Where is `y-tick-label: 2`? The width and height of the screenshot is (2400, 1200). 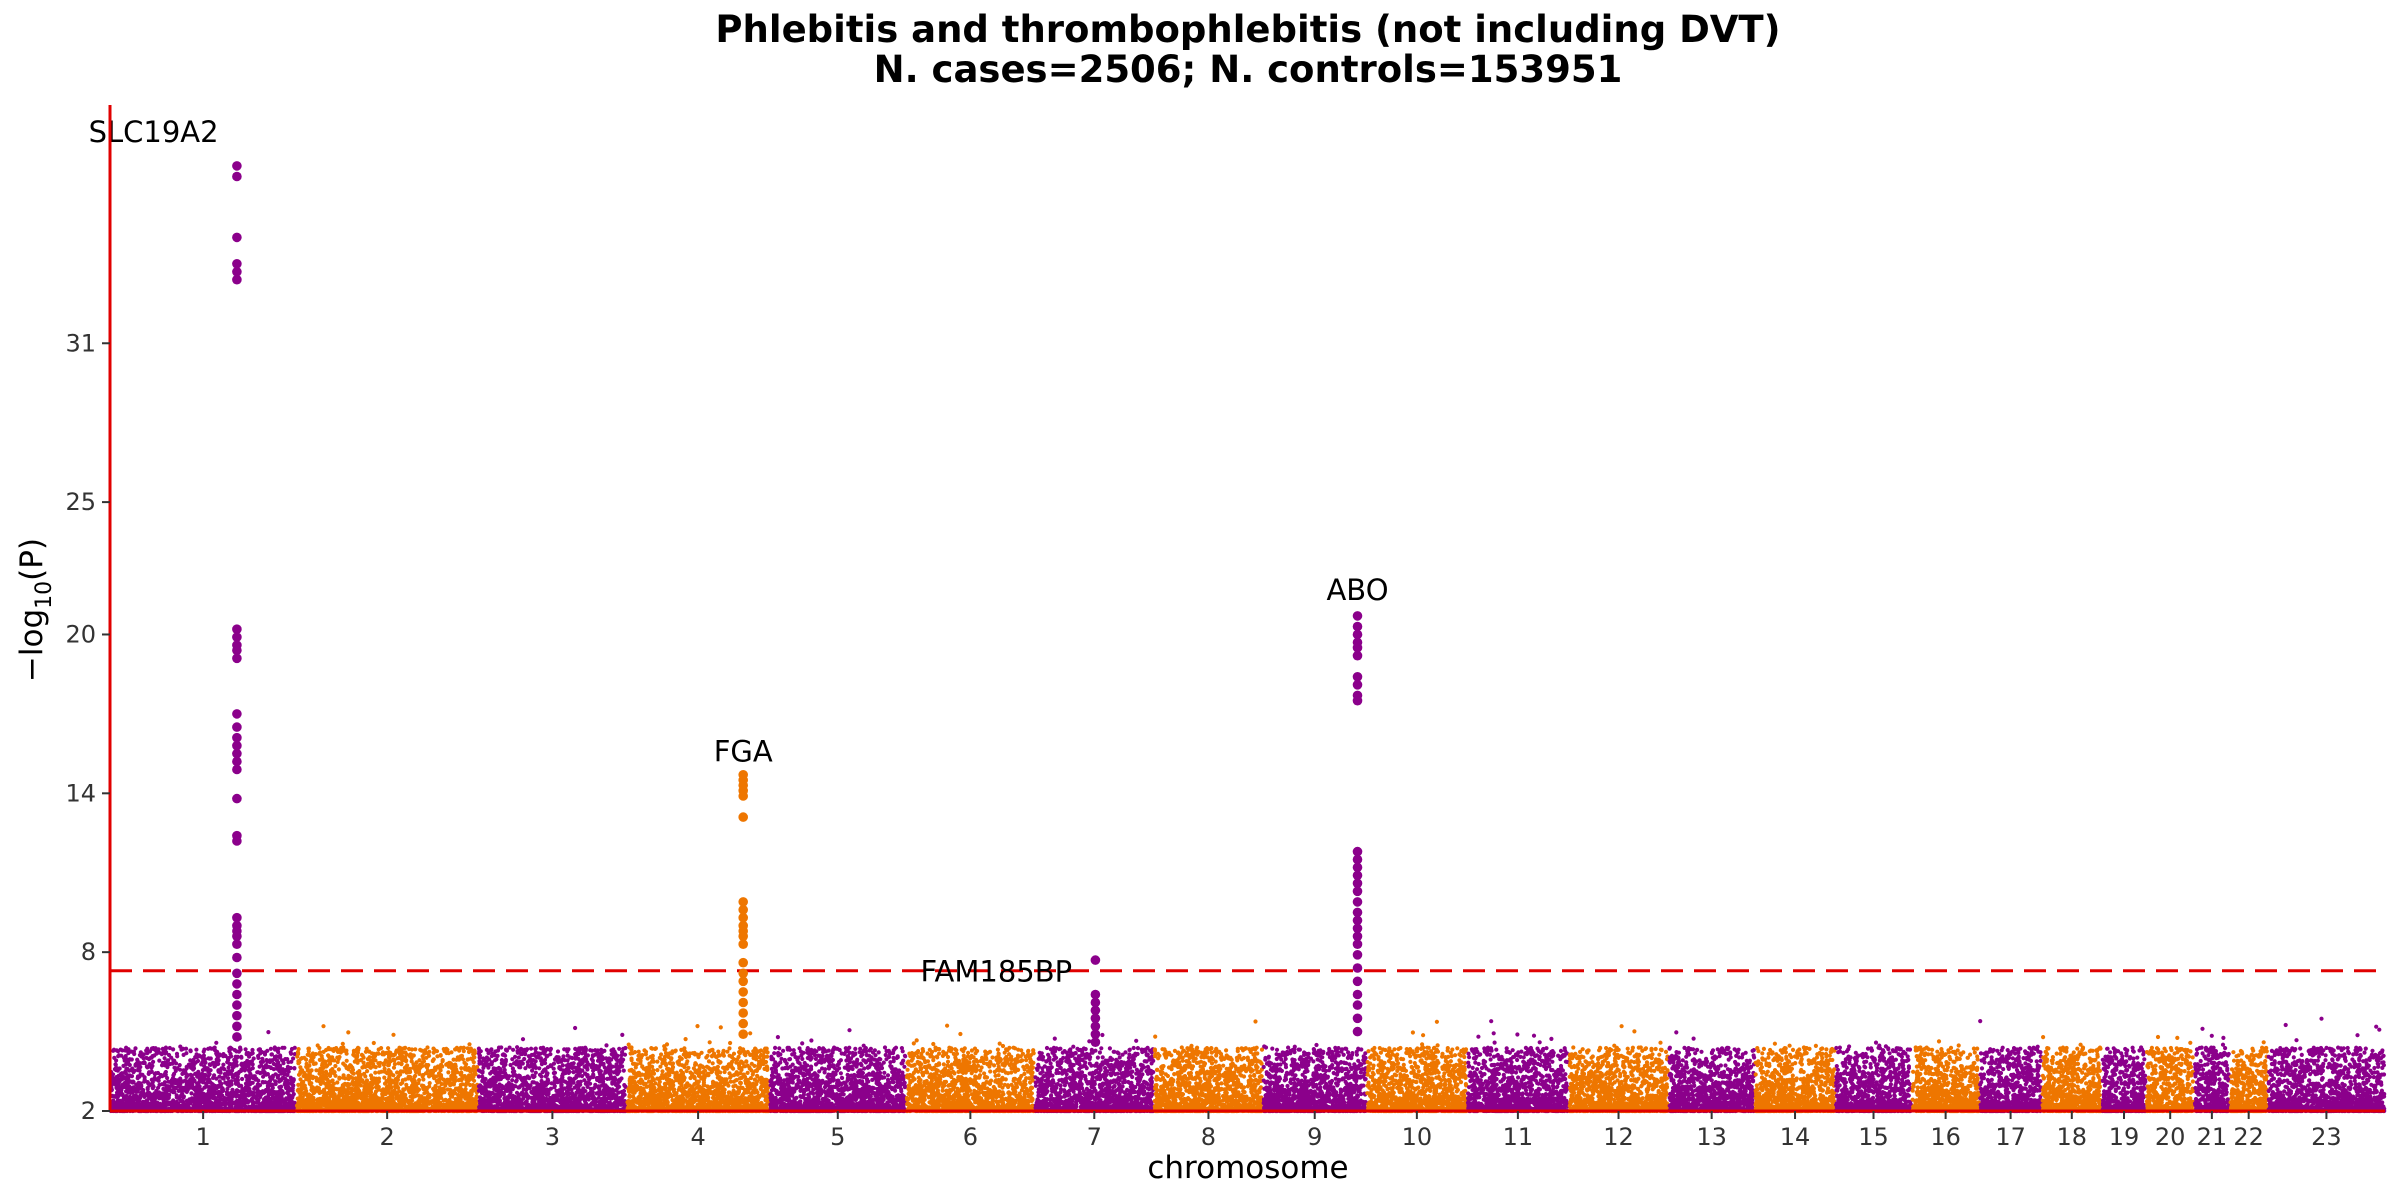 y-tick-label: 2 is located at coordinates (88, 1111).